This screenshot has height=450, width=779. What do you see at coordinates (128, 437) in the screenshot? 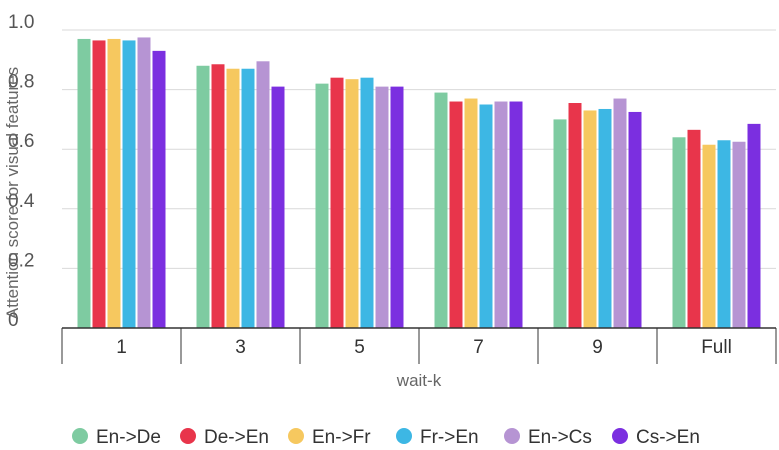
I see `legend-label: En->De` at bounding box center [128, 437].